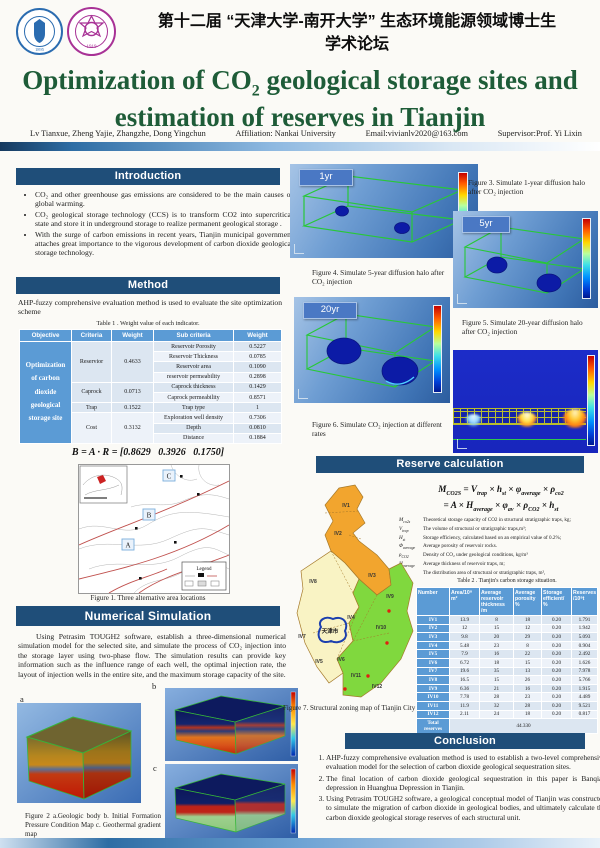 Image resolution: width=600 pixels, height=848 pixels. What do you see at coordinates (300, 146) in the screenshot?
I see `header-divider` at bounding box center [300, 146].